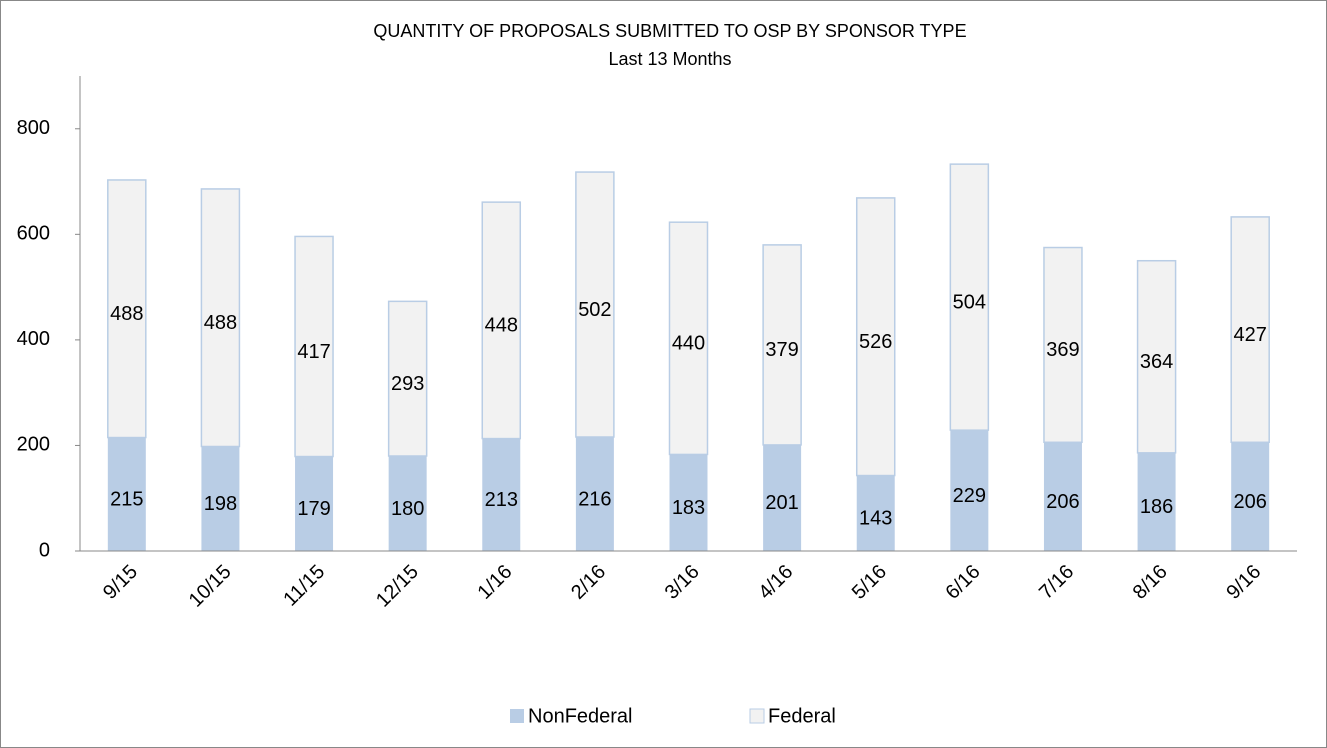 This screenshot has height=748, width=1327. I want to click on data-label: 364, so click(1156, 362).